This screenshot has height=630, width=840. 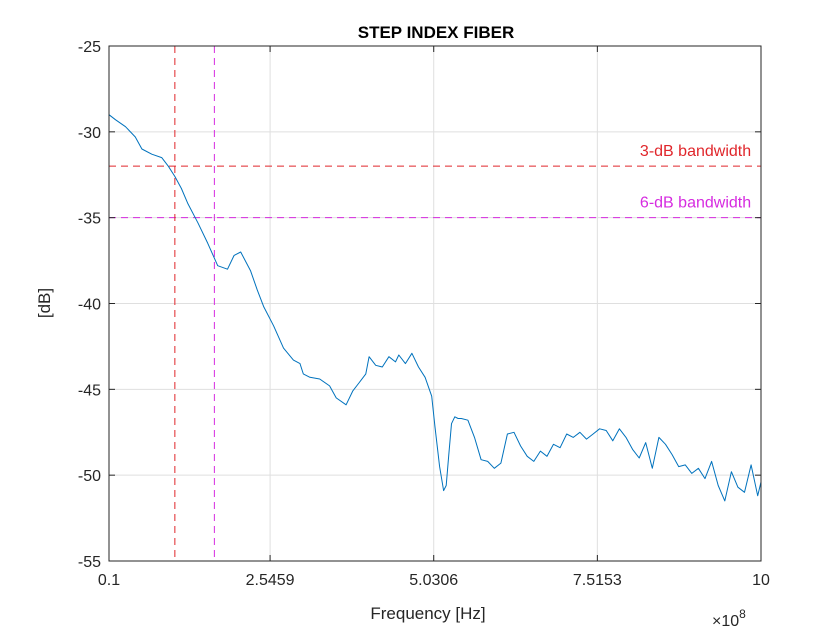 What do you see at coordinates (89, 133) in the screenshot?
I see `y-tick-label: -30` at bounding box center [89, 133].